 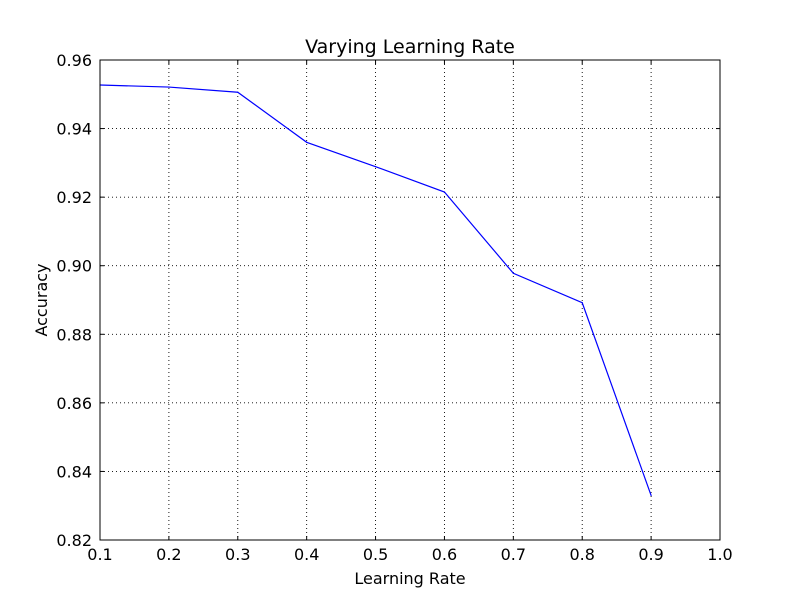 I want to click on y-tick-labels: 0.82 0.84 0.86 0.88 0.90 0.92 0.94 0.96, so click(x=74, y=300).